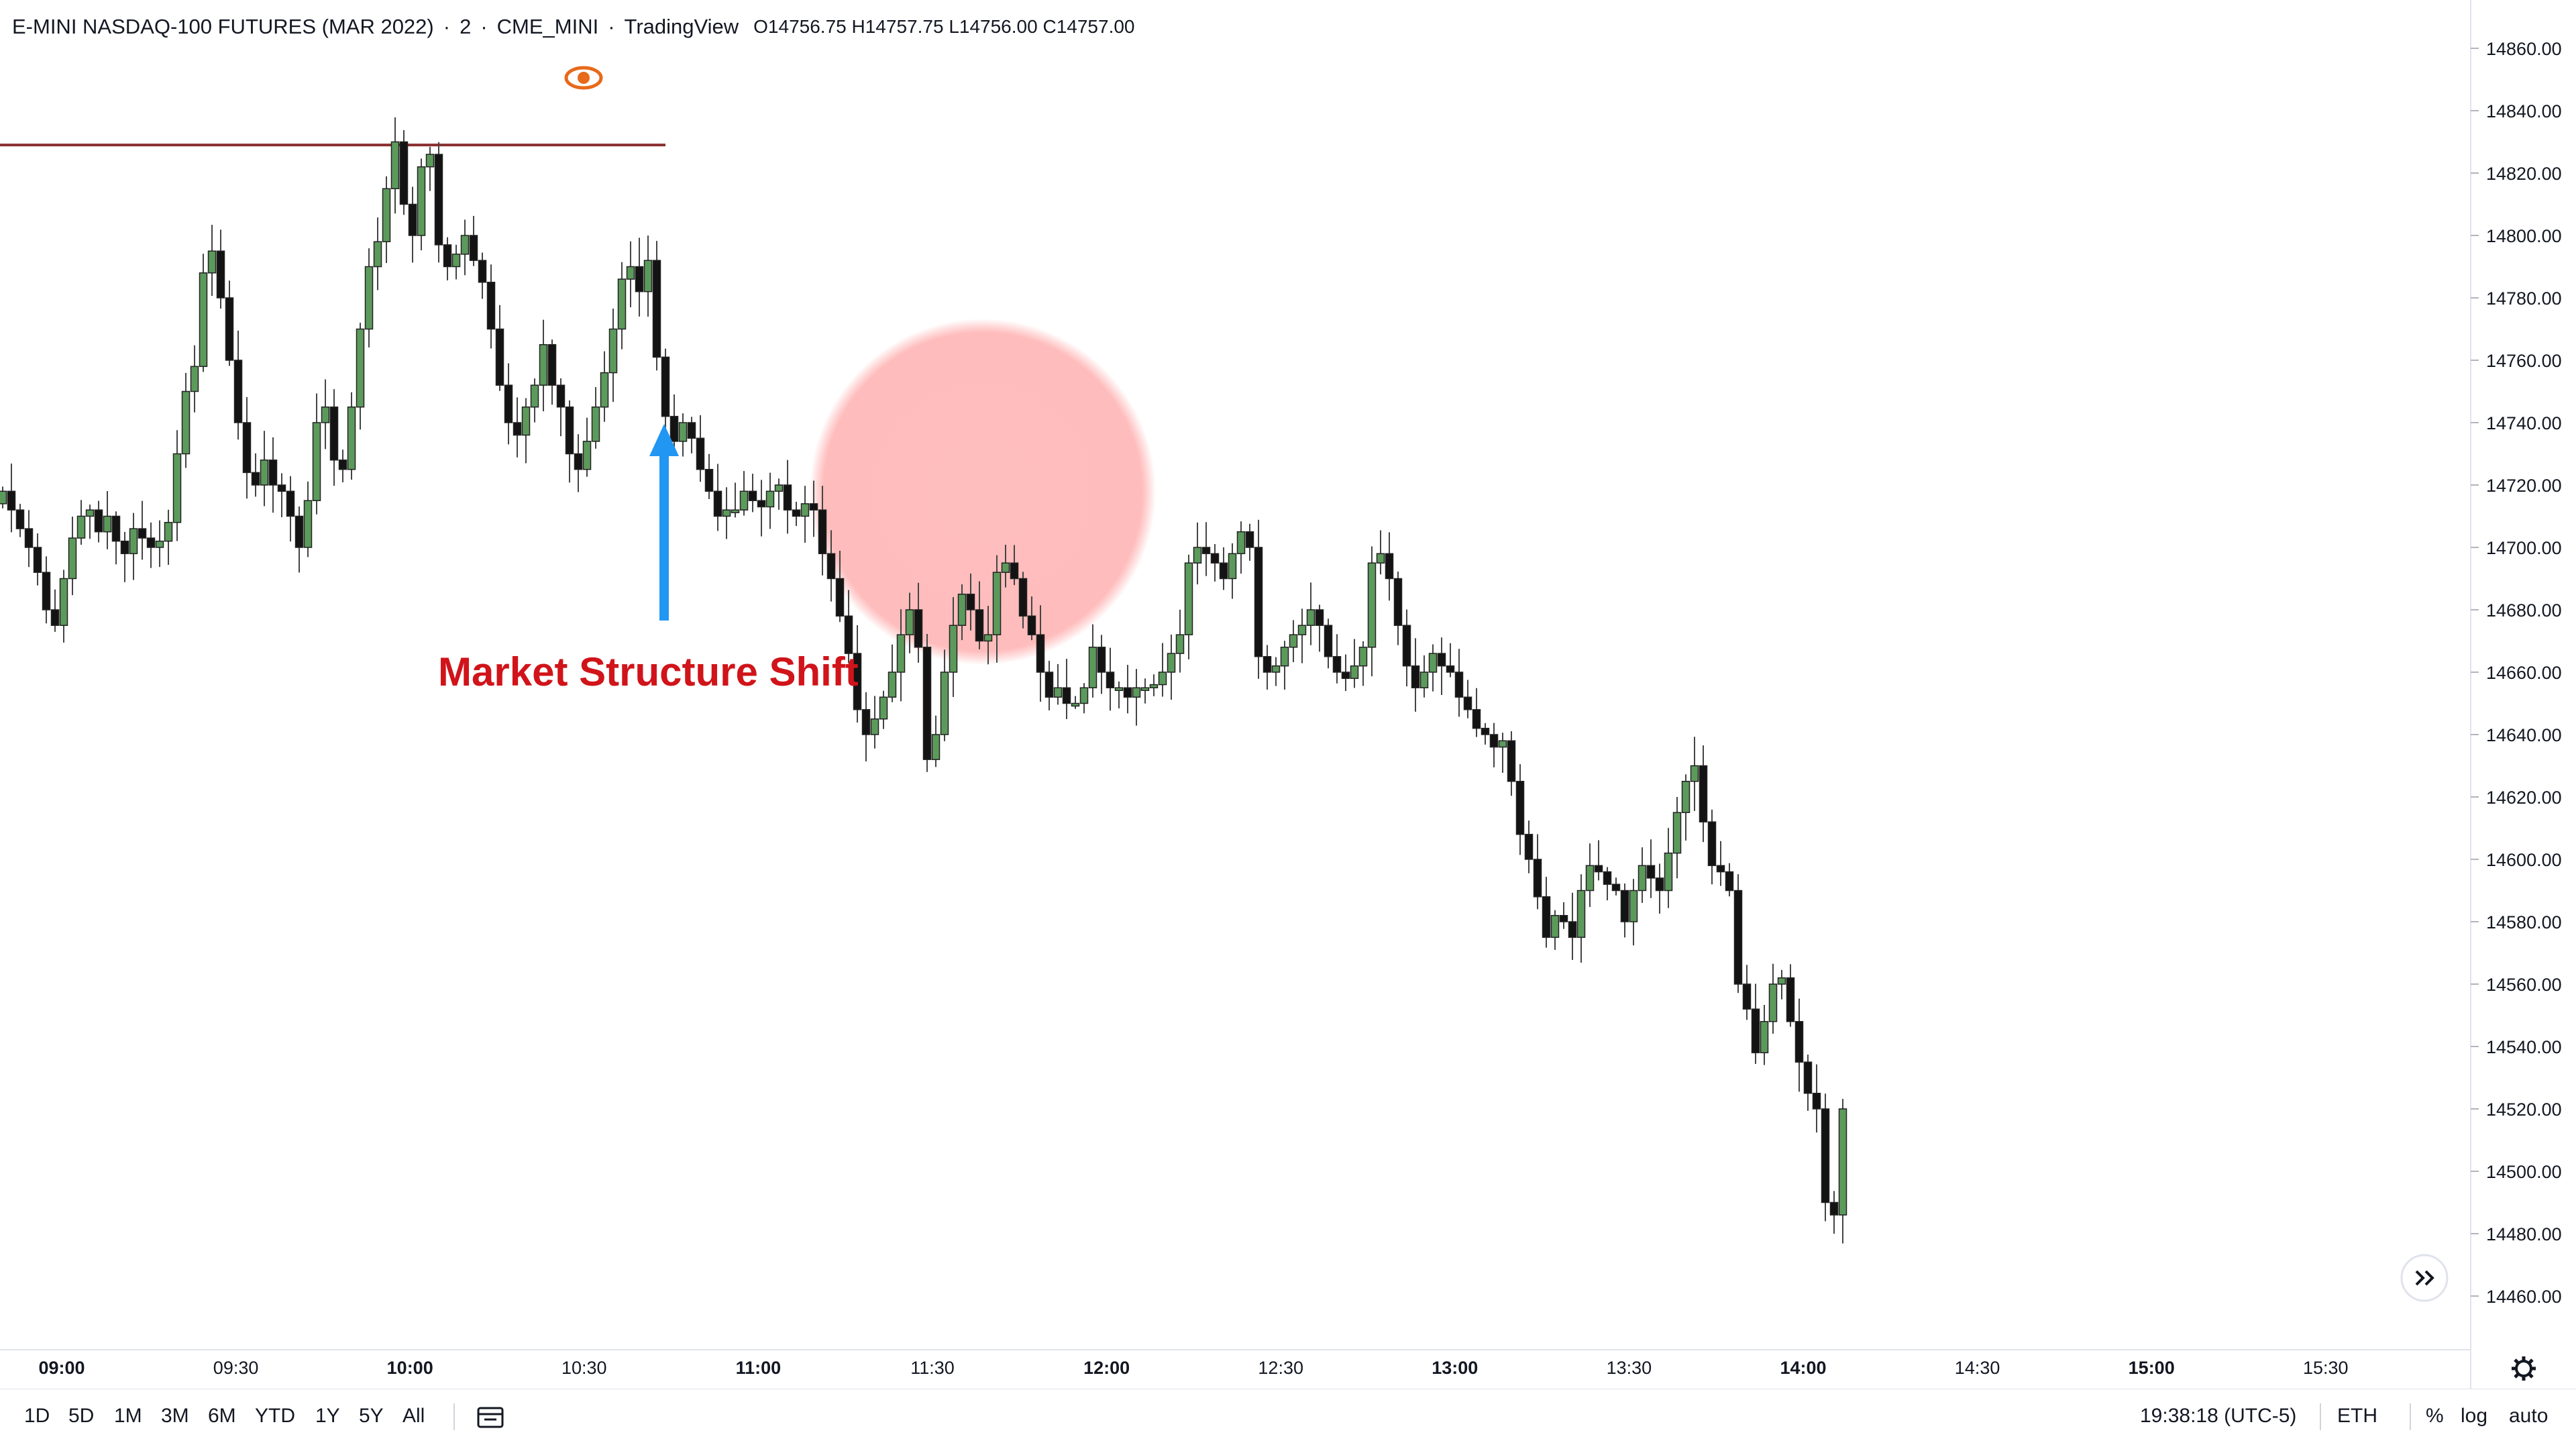 The width and height of the screenshot is (2576, 1449). What do you see at coordinates (2357, 1416) in the screenshot?
I see `session-button: ETH` at bounding box center [2357, 1416].